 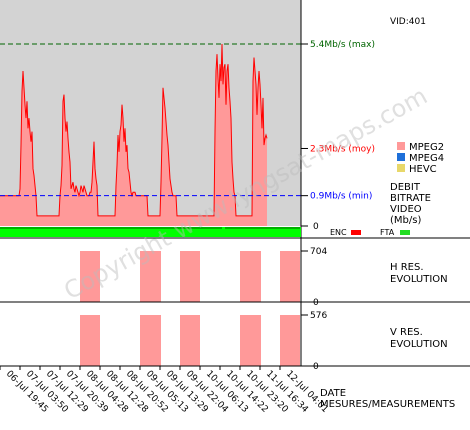 I want to click on v-res-max-label: 576, so click(x=318, y=316).